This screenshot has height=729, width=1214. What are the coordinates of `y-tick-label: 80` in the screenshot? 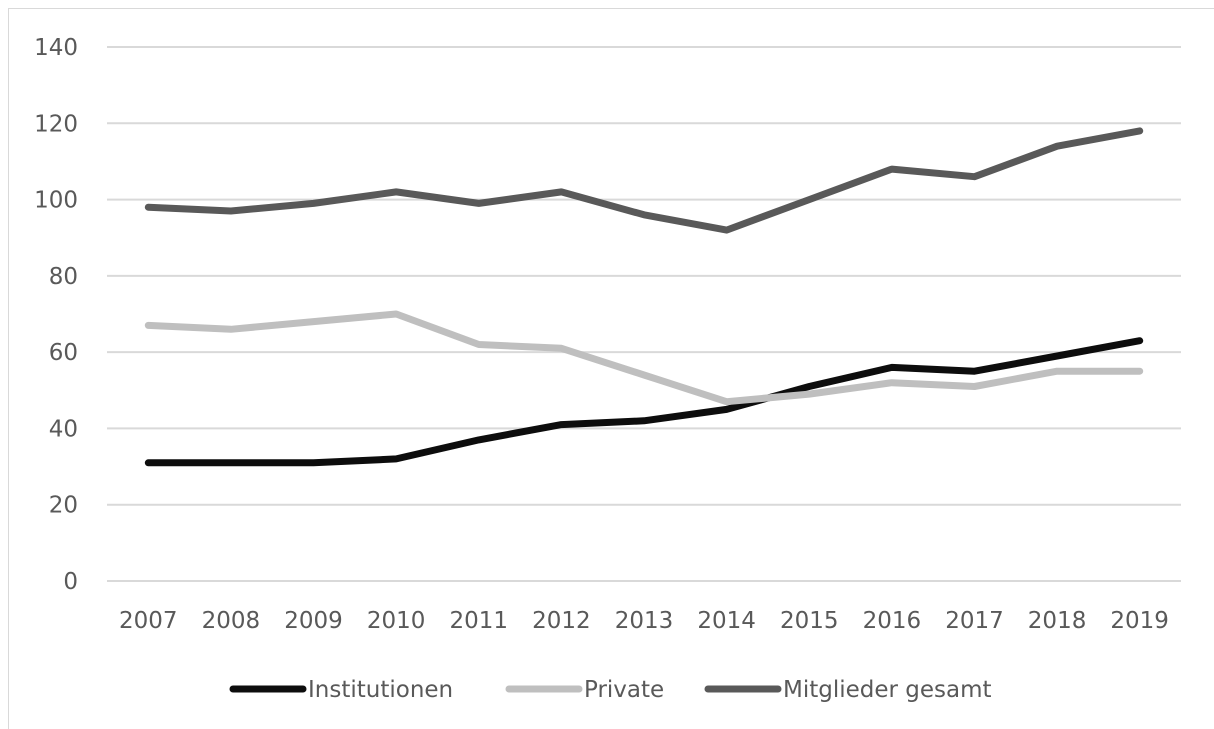 It's located at (63, 277).